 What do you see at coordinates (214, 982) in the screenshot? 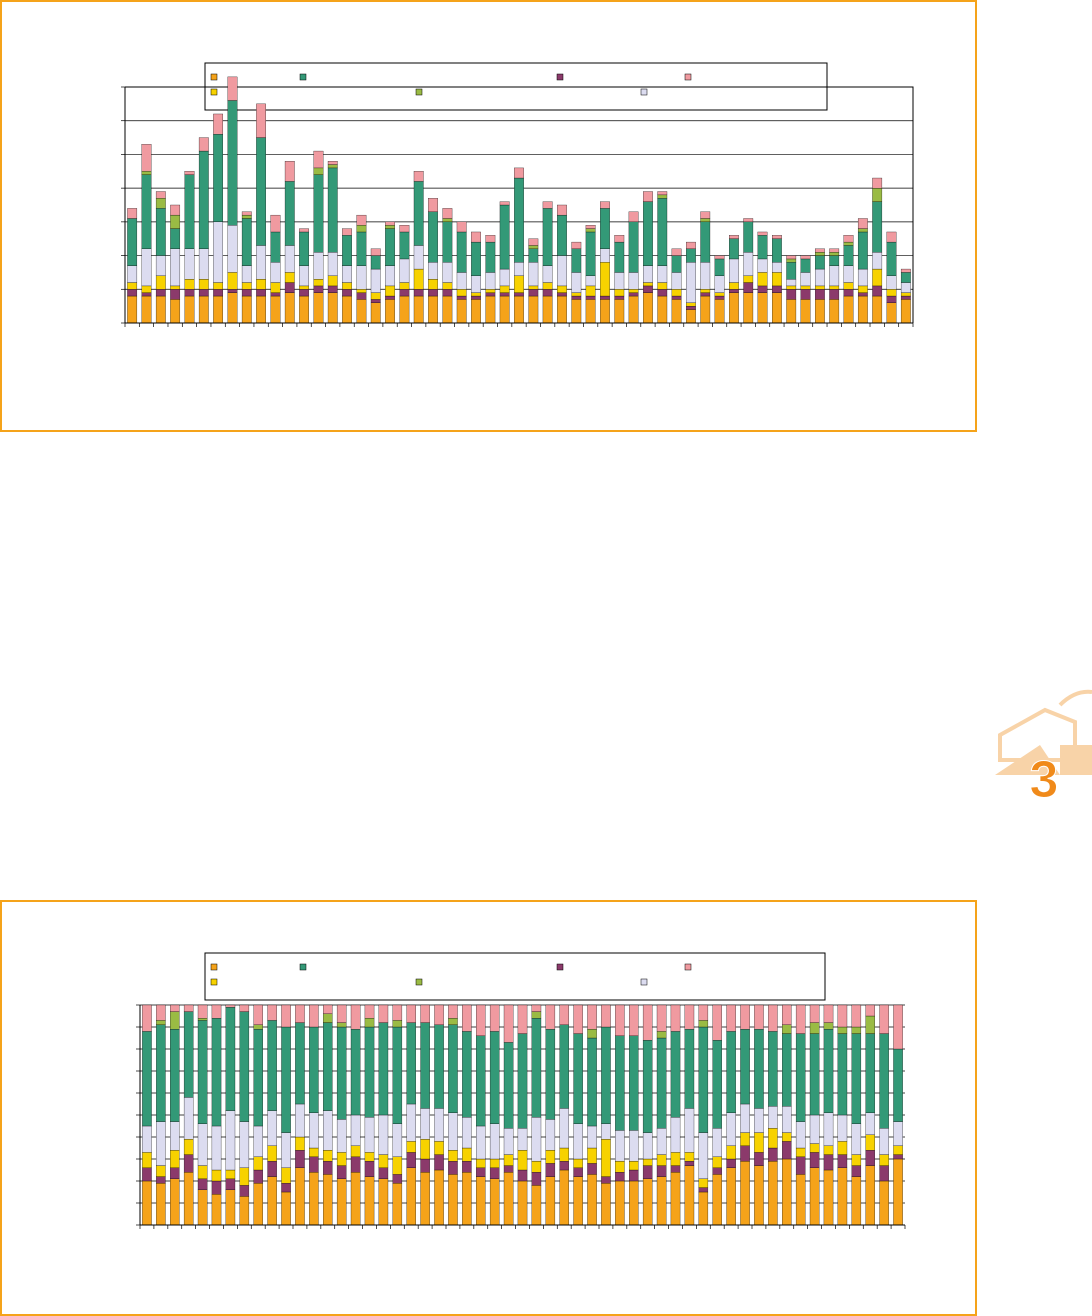
I see `legend-swatch` at bounding box center [214, 982].